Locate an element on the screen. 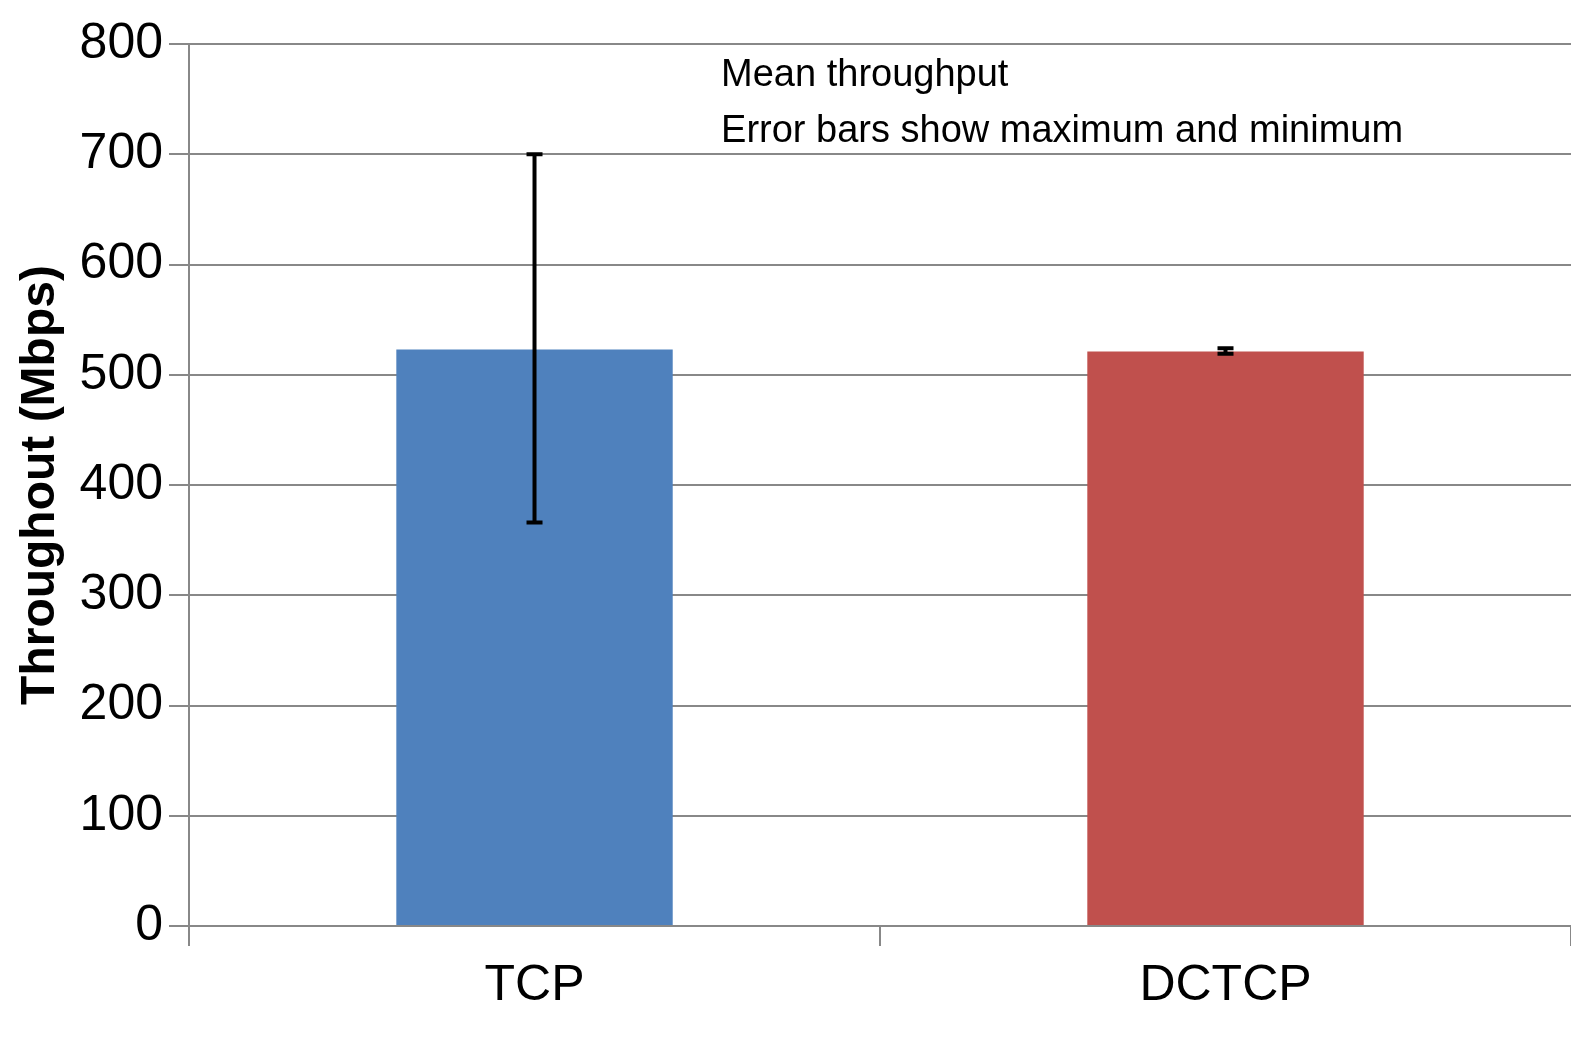 The height and width of the screenshot is (1039, 1579). y-tick-label: 700 is located at coordinates (121, 151).